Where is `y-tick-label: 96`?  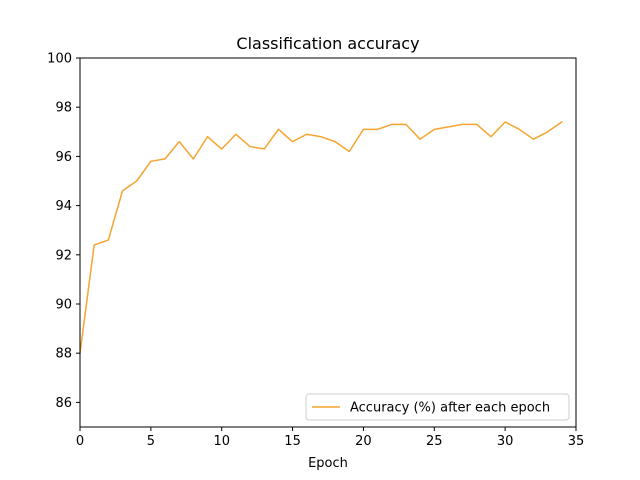
y-tick-label: 96 is located at coordinates (63, 157).